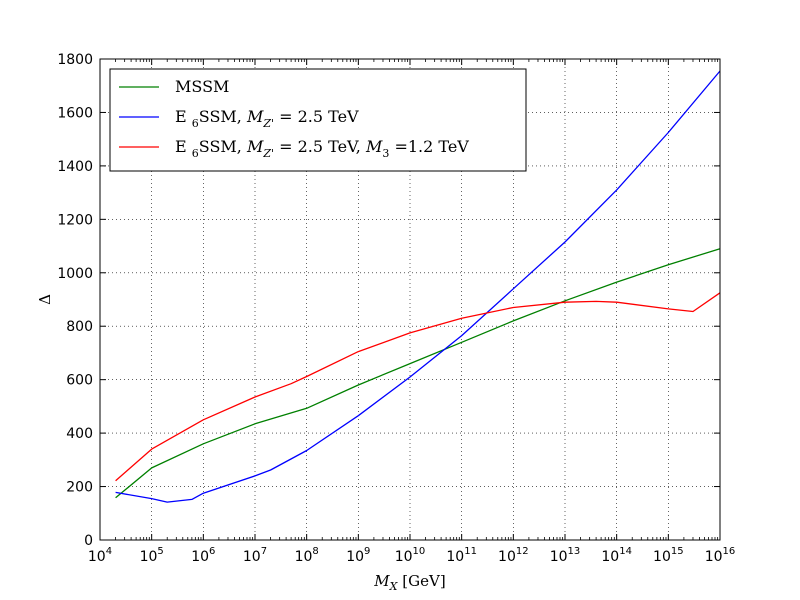 This screenshot has width=800, height=600. What do you see at coordinates (677, 551) in the screenshot?
I see `x-tick-exp: 15` at bounding box center [677, 551].